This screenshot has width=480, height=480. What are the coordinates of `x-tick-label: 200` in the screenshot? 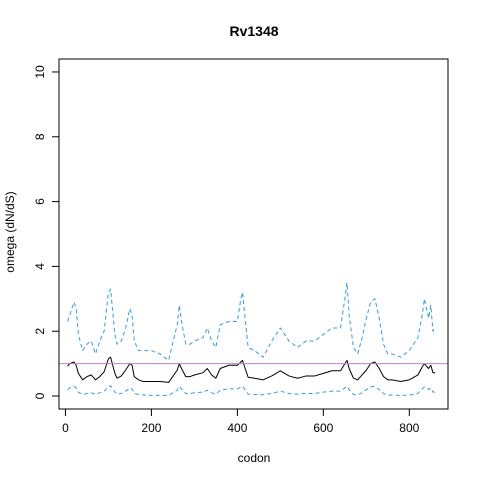 It's located at (151, 428).